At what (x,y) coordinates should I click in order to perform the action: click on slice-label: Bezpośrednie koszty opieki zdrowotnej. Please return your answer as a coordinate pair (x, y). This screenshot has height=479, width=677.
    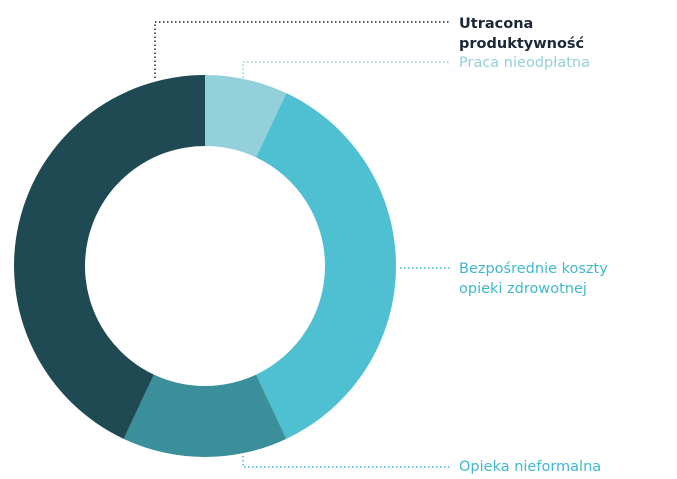
    Looking at the image, I should click on (533, 279).